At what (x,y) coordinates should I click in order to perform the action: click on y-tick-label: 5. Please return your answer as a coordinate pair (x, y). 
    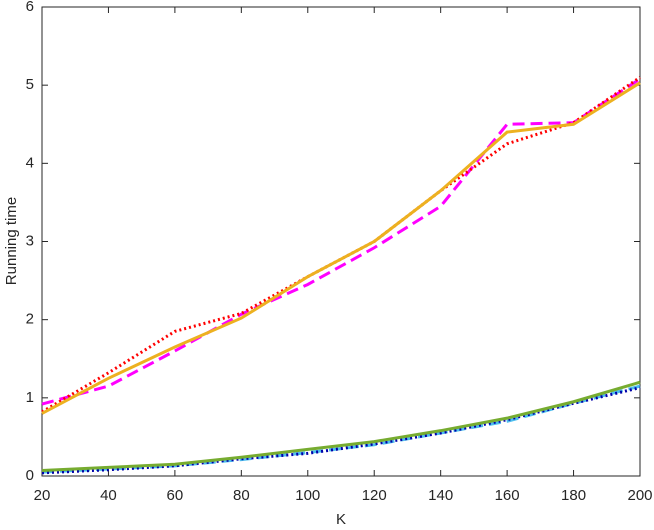
    Looking at the image, I should click on (30, 84).